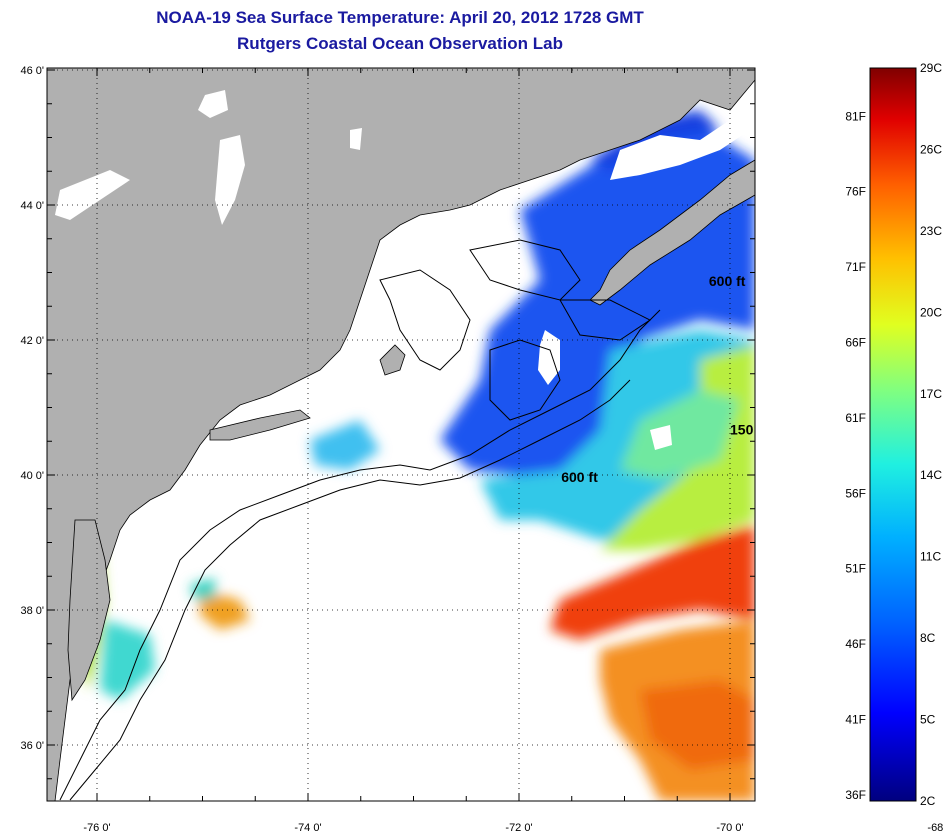  Describe the element at coordinates (855, 644) in the screenshot. I see `colorbar-fahrenheit-label: 46F` at that location.